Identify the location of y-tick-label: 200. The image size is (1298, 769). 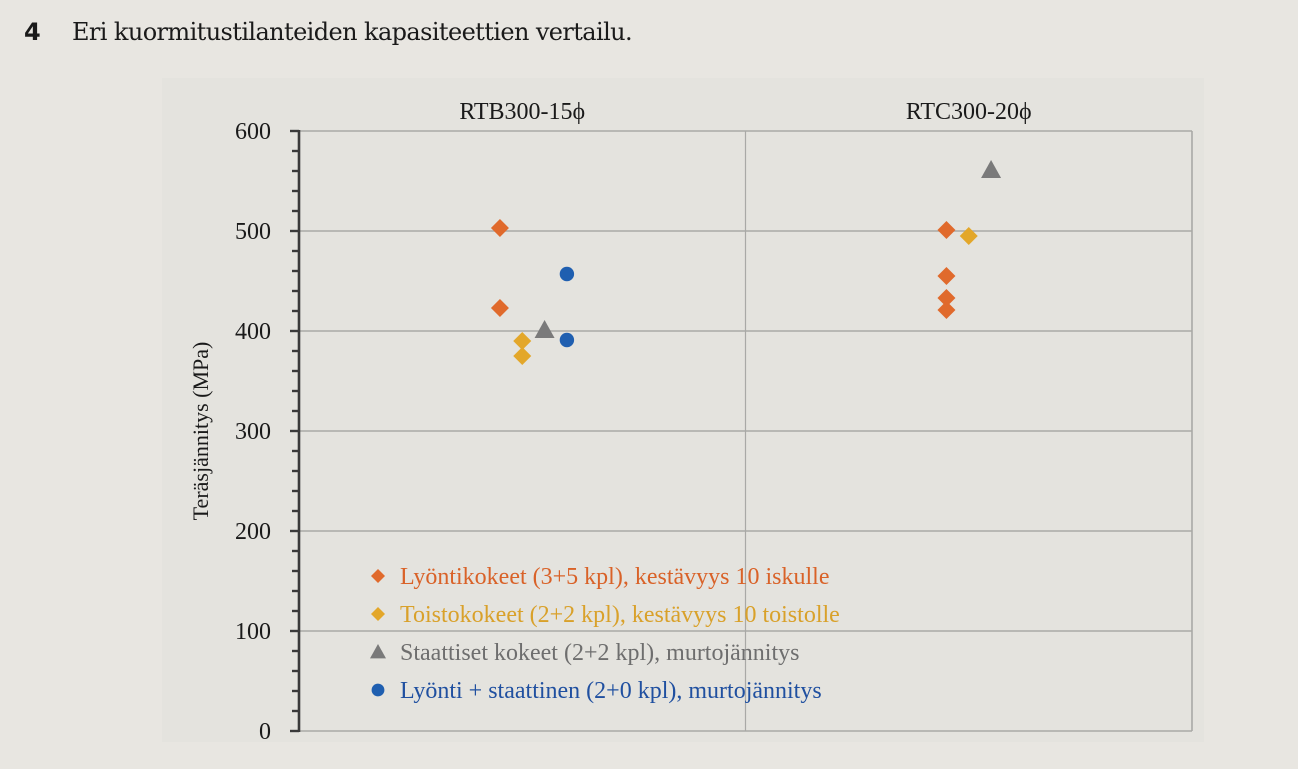
(253, 532).